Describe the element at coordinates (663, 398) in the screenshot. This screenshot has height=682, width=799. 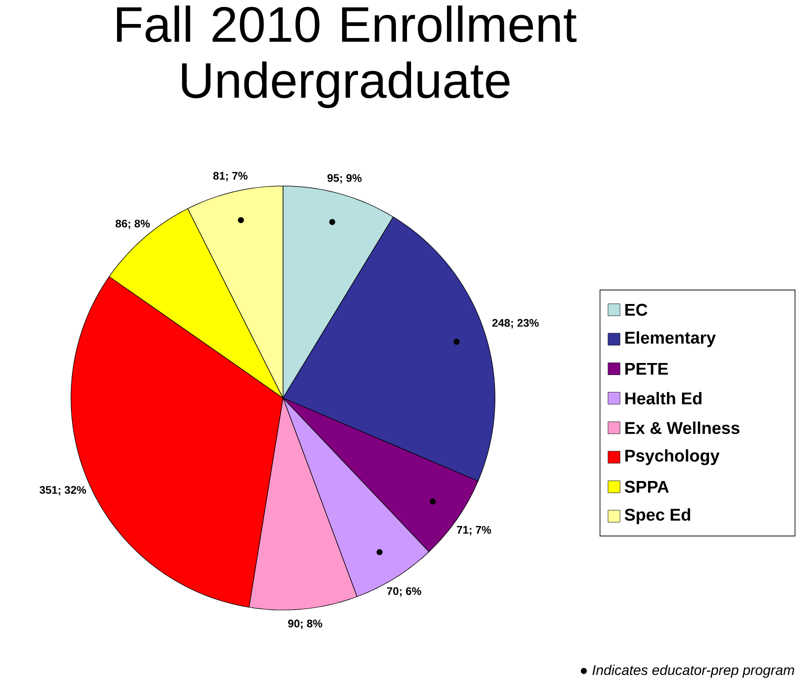
I see `legend-label: Health Ed` at that location.